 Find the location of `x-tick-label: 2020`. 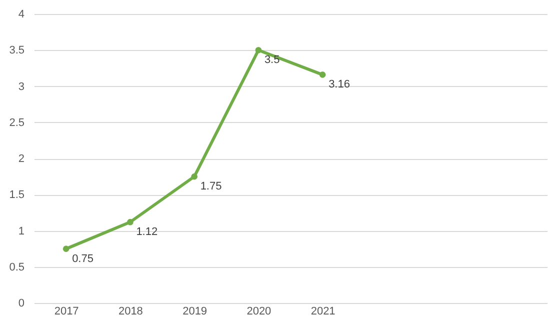

x-tick-label: 2020 is located at coordinates (259, 312).